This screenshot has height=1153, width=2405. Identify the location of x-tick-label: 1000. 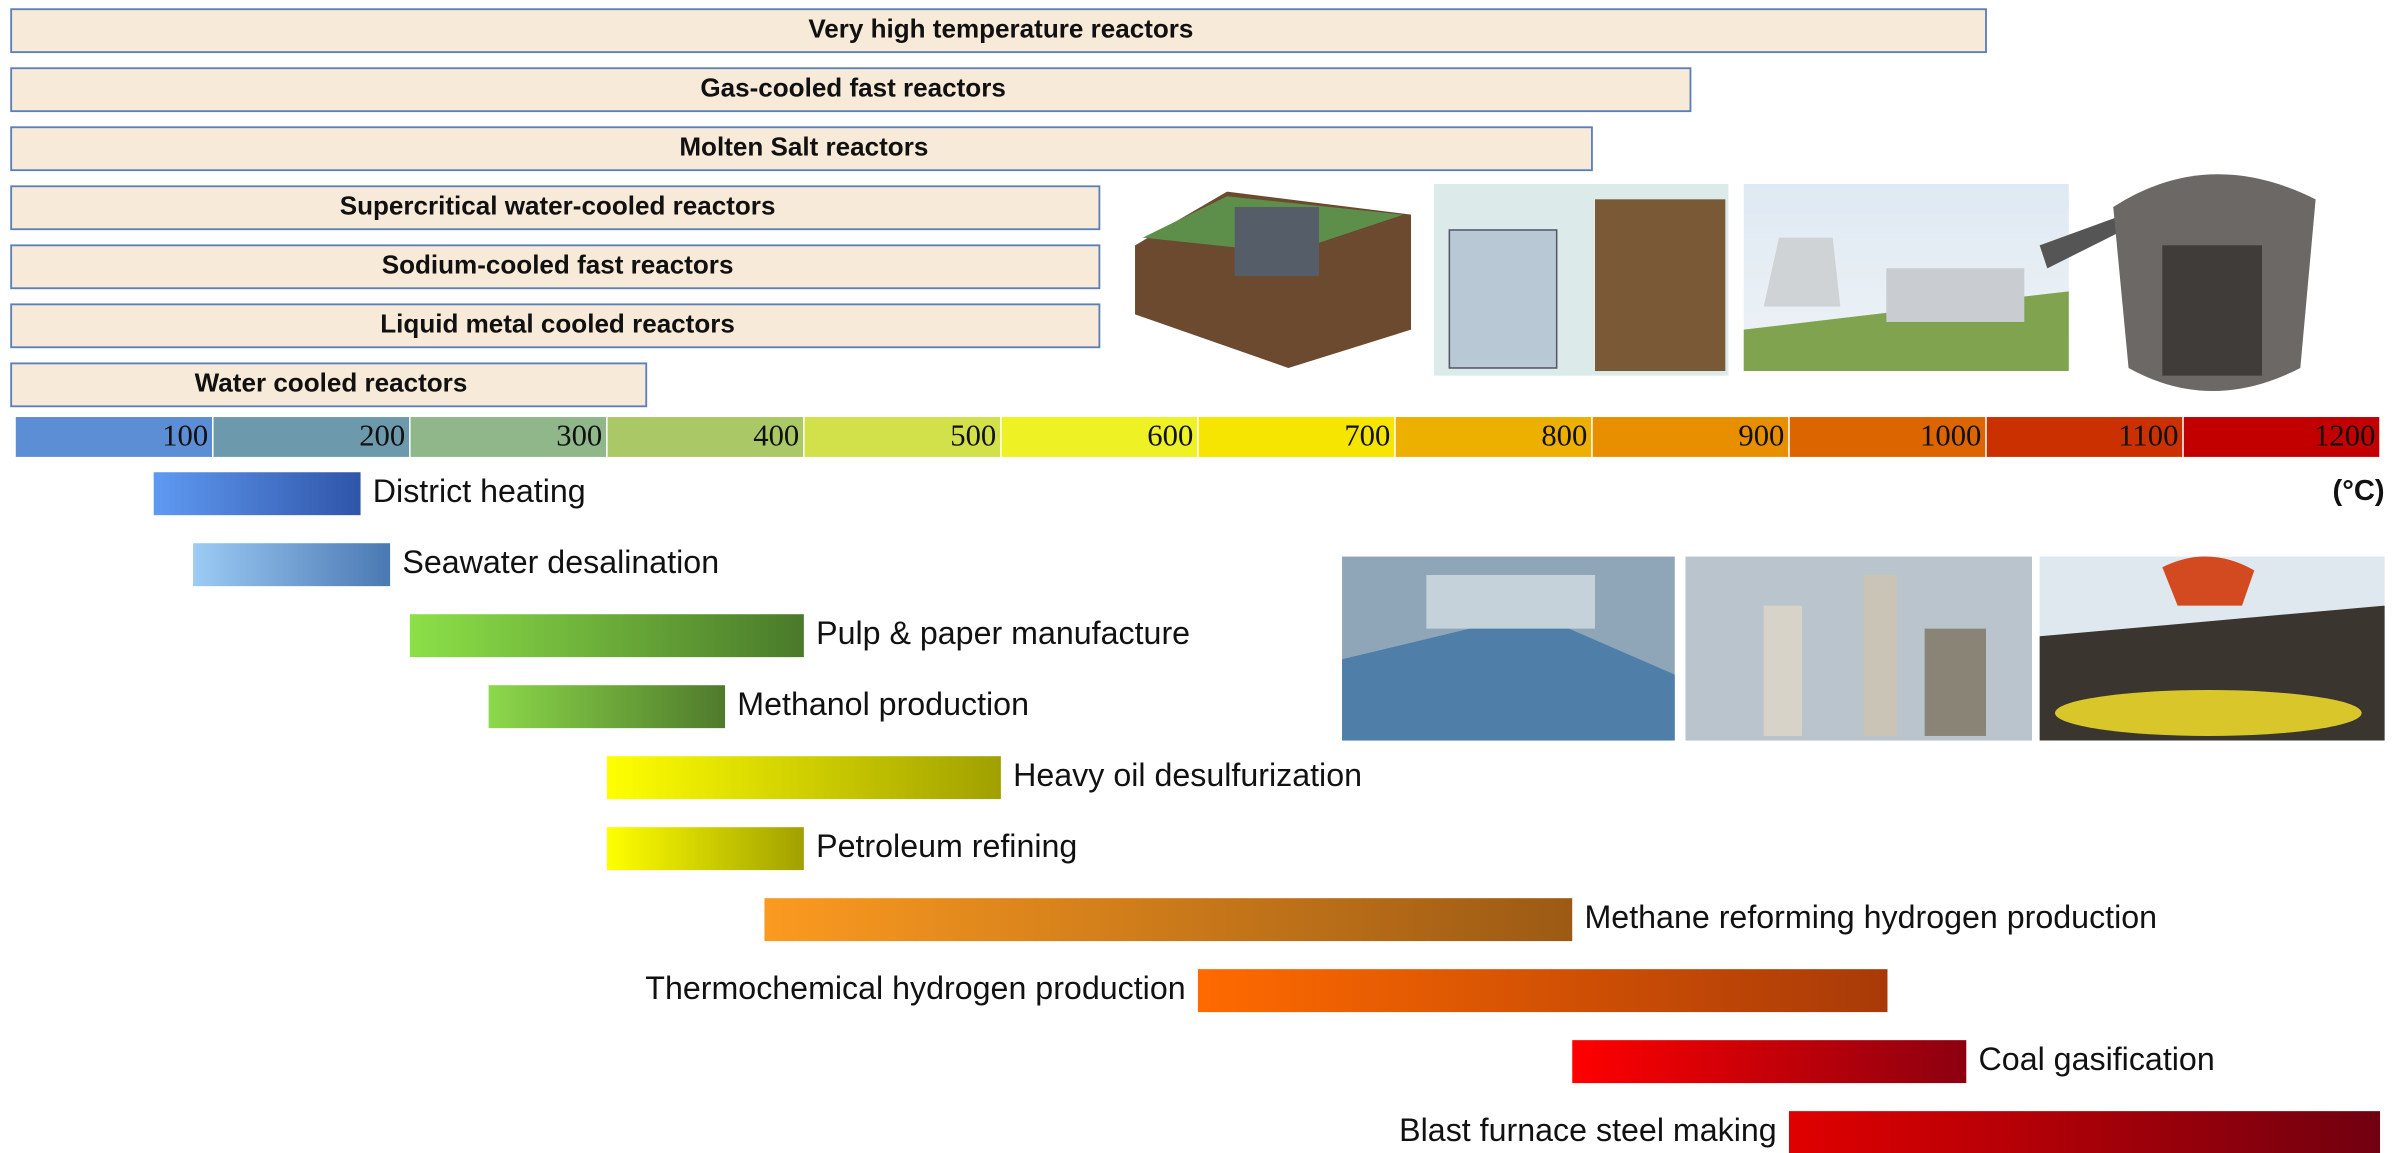
(1950, 436).